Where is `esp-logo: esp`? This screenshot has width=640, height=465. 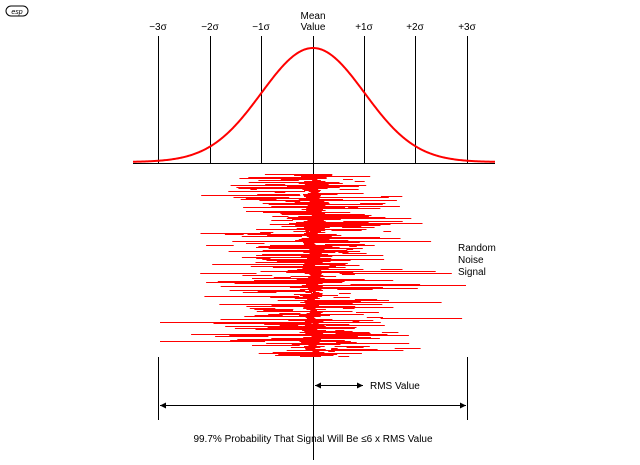 esp-logo: esp is located at coordinates (17, 11).